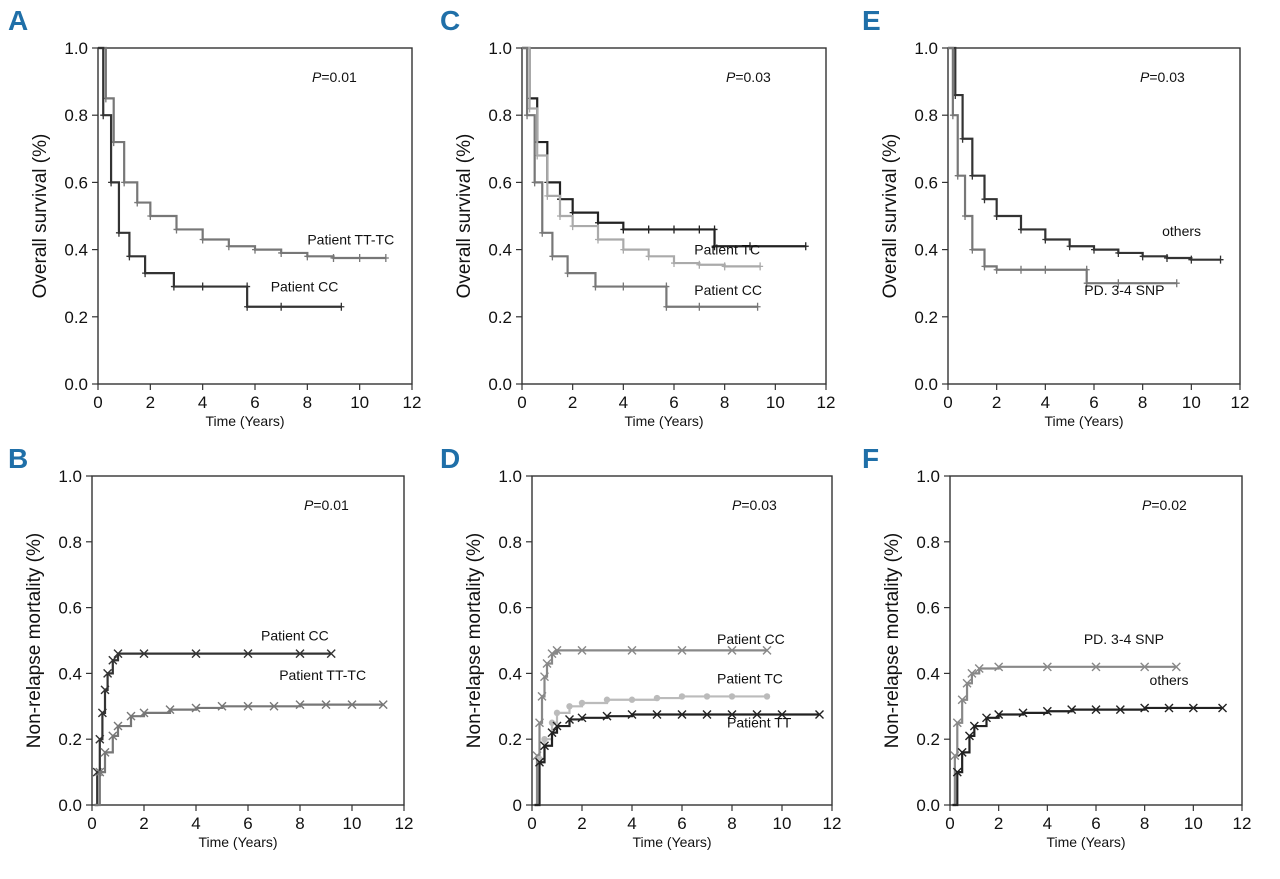  I want to click on y-tick-label: 0.6, so click(76, 182).